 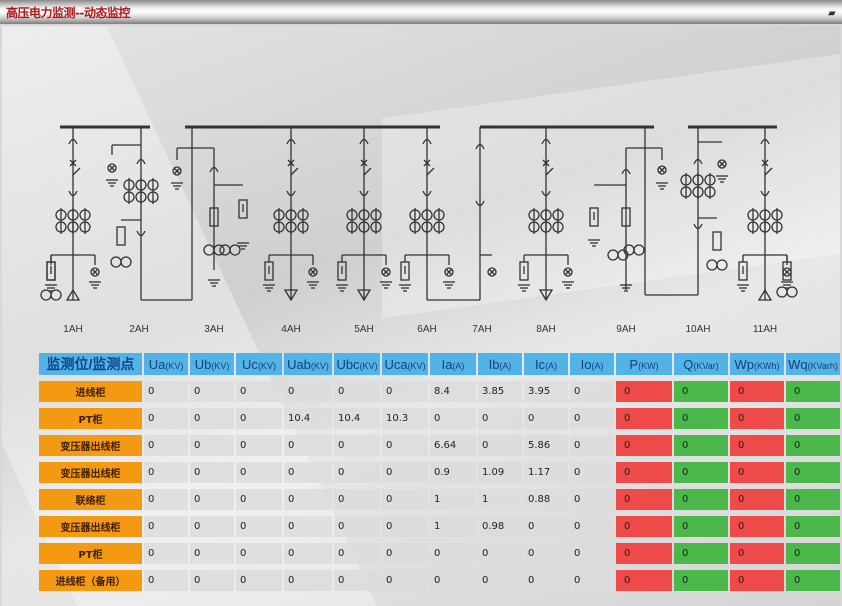 I want to click on column-header: Ub(KV), so click(x=212, y=364).